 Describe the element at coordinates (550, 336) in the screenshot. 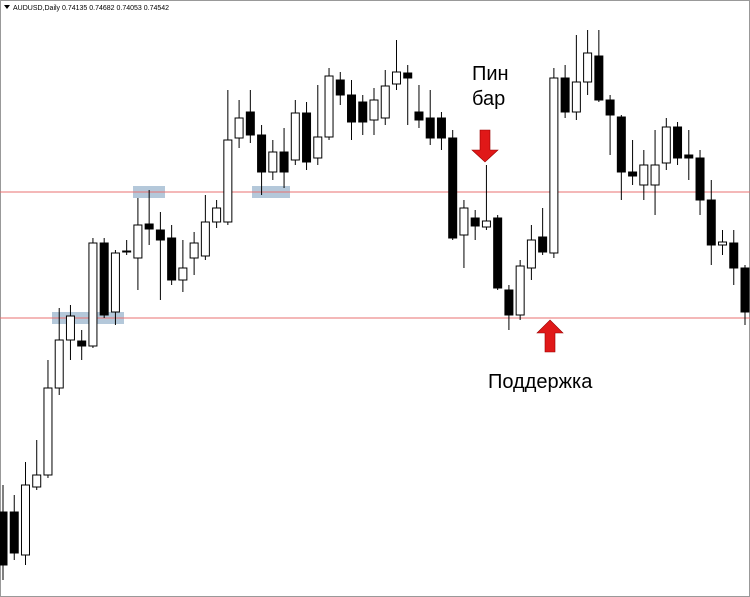

I see `arrow-up` at that location.